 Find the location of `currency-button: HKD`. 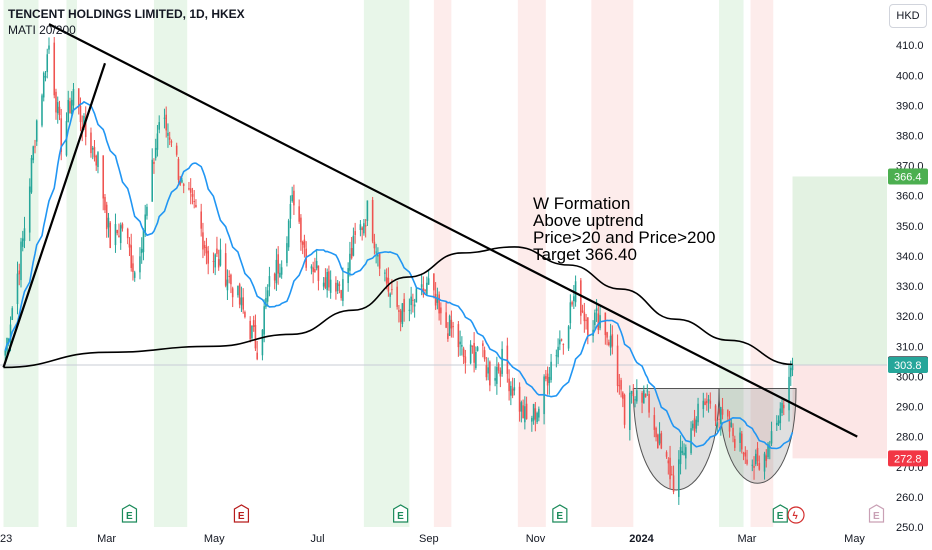

currency-button: HKD is located at coordinates (908, 16).